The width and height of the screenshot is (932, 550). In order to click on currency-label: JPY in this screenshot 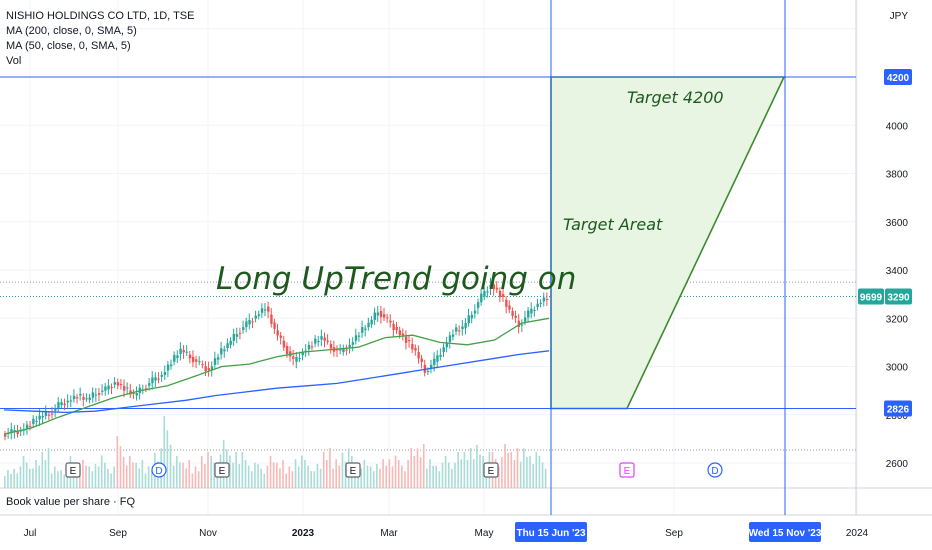, I will do `click(899, 16)`.